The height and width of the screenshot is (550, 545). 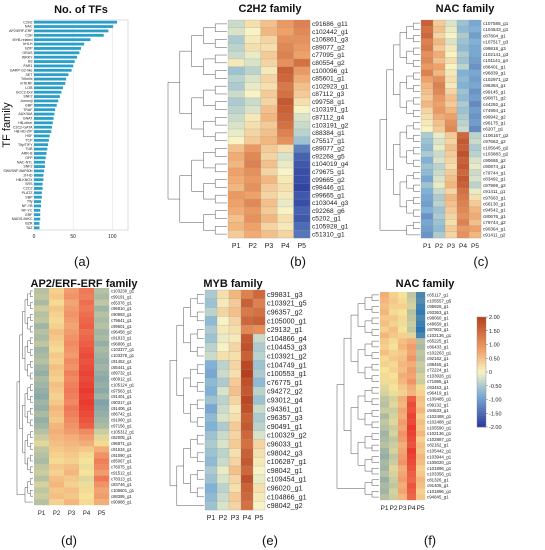 I want to click on row-label: c96419_g1, so click(x=438, y=393).